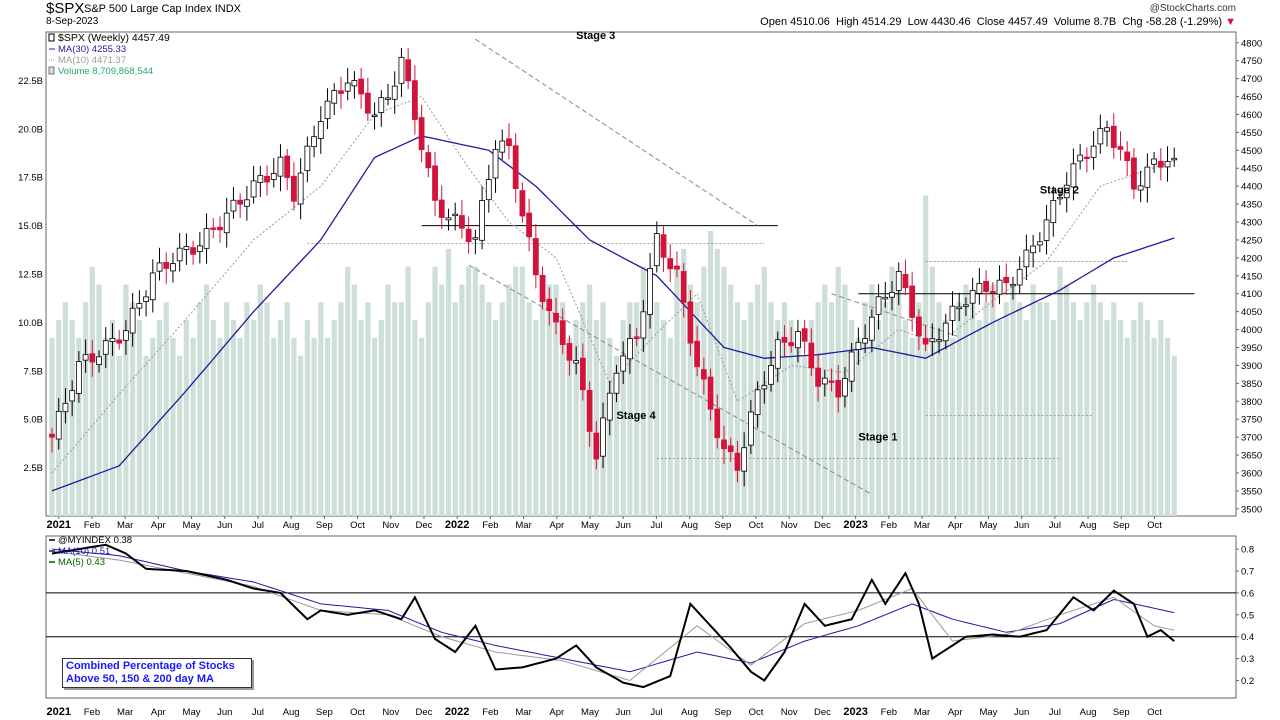 This screenshot has width=1280, height=720. What do you see at coordinates (822, 525) in the screenshot?
I see `x-tick-label: Dec` at bounding box center [822, 525].